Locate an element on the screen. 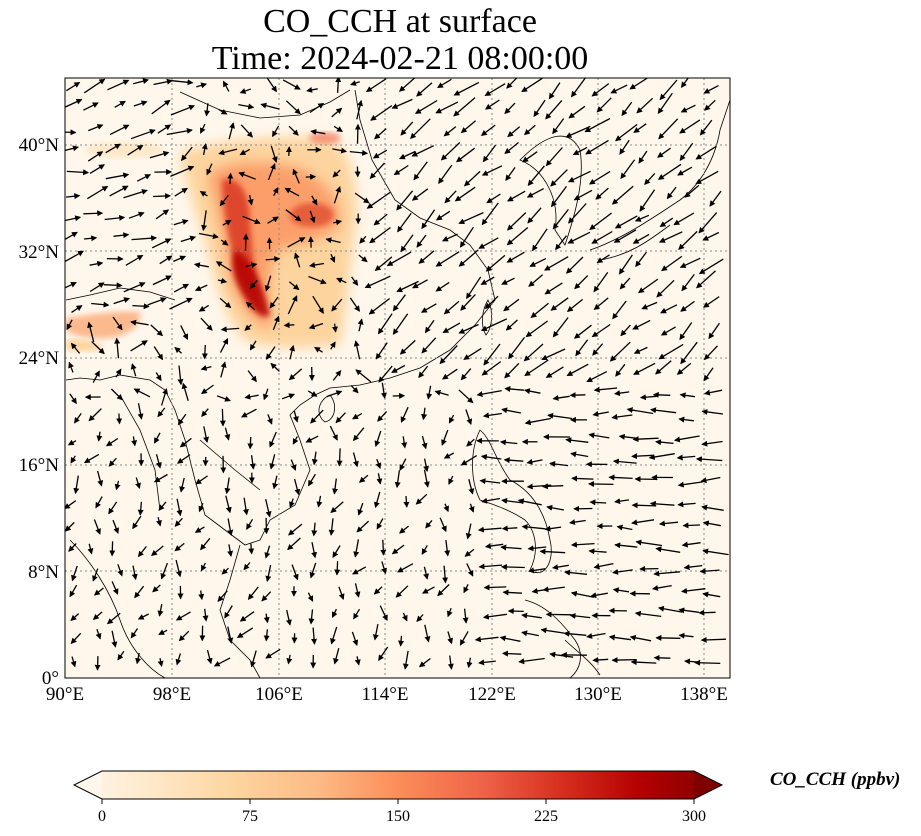 This screenshot has width=921, height=836. lon-tick-label: 114°E is located at coordinates (385, 694).